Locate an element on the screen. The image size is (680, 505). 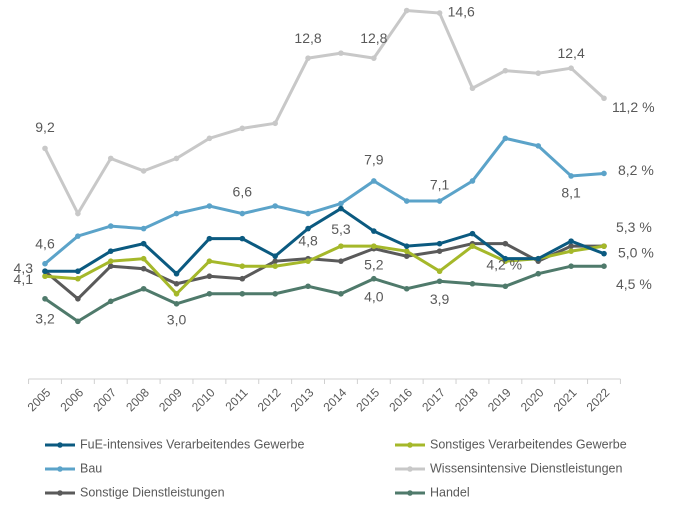
legend-label: Sonstige Dienstleistungen is located at coordinates (152, 492).